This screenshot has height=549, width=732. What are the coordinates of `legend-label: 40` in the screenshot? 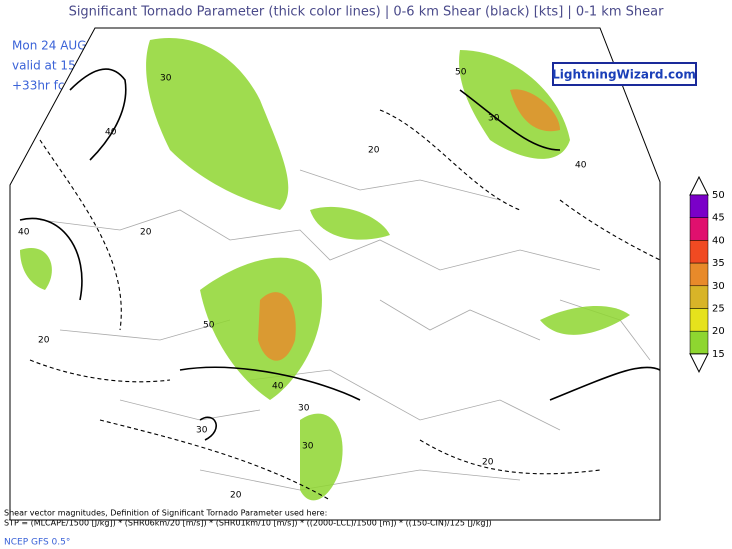 It's located at (718, 240).